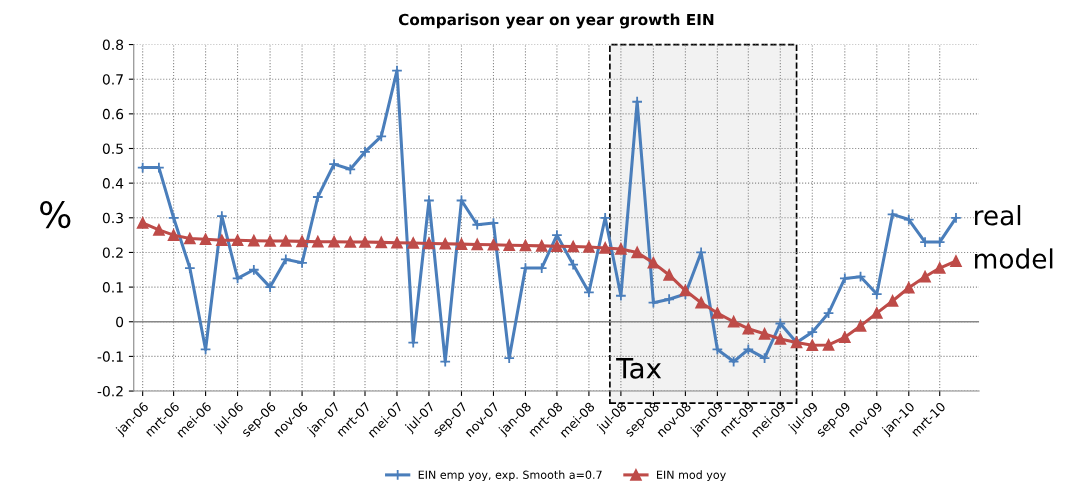 This screenshot has width=1070, height=495. What do you see at coordinates (113, 183) in the screenshot?
I see `y-tick-label: 0.4` at bounding box center [113, 183].